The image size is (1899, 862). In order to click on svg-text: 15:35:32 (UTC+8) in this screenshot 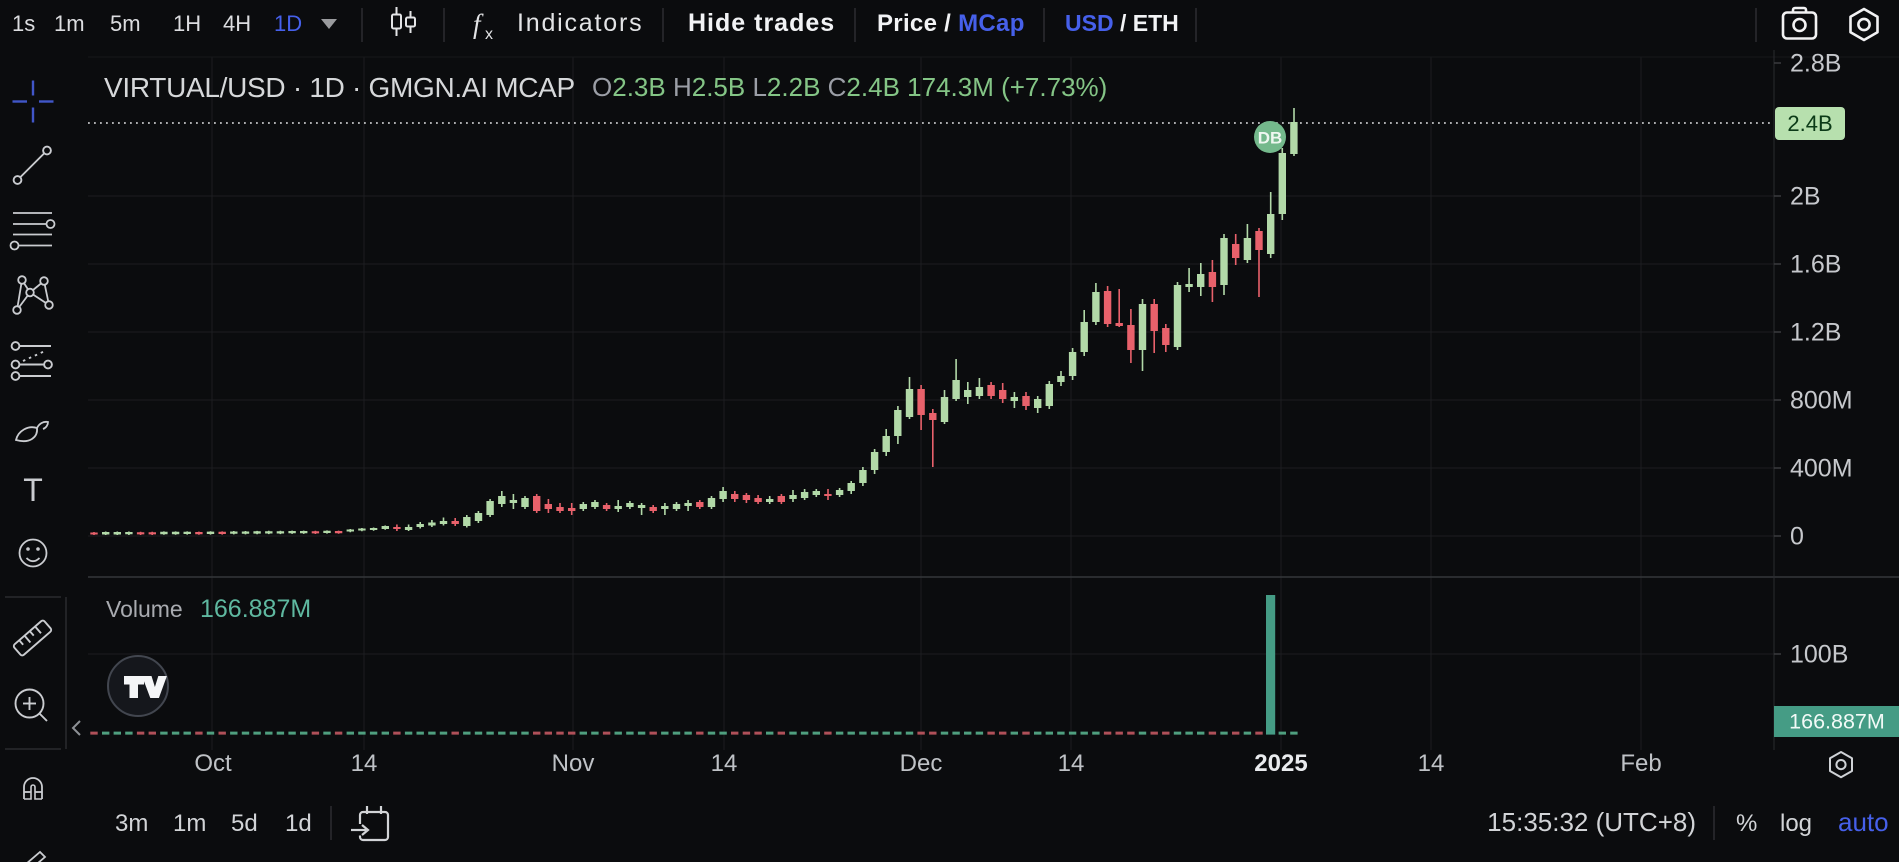, I will do `click(1591, 822)`.